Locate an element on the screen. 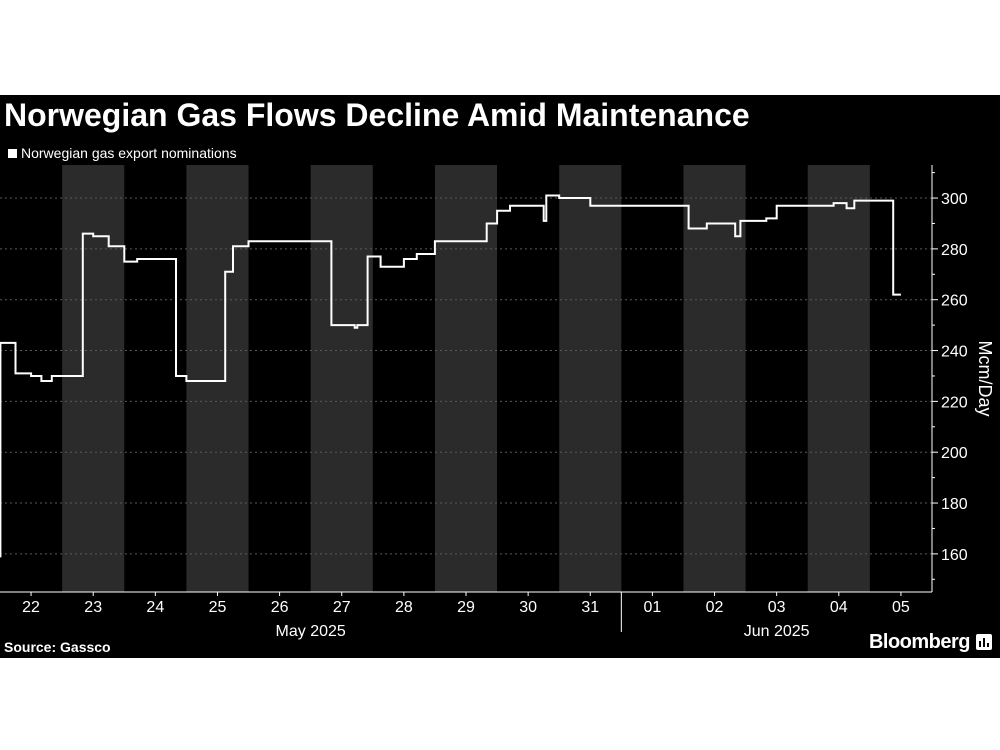 The height and width of the screenshot is (750, 1000). x-tick-label: 22 is located at coordinates (31, 607).